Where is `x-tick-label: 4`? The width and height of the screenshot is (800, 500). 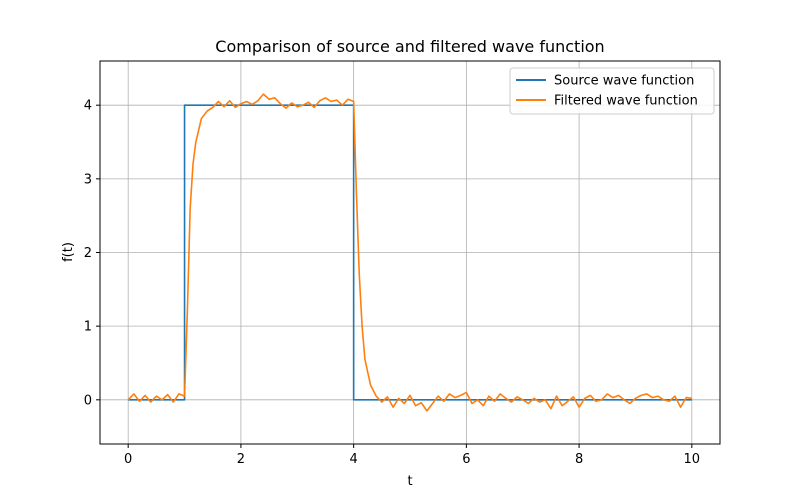
x-tick-label: 4 is located at coordinates (353, 459).